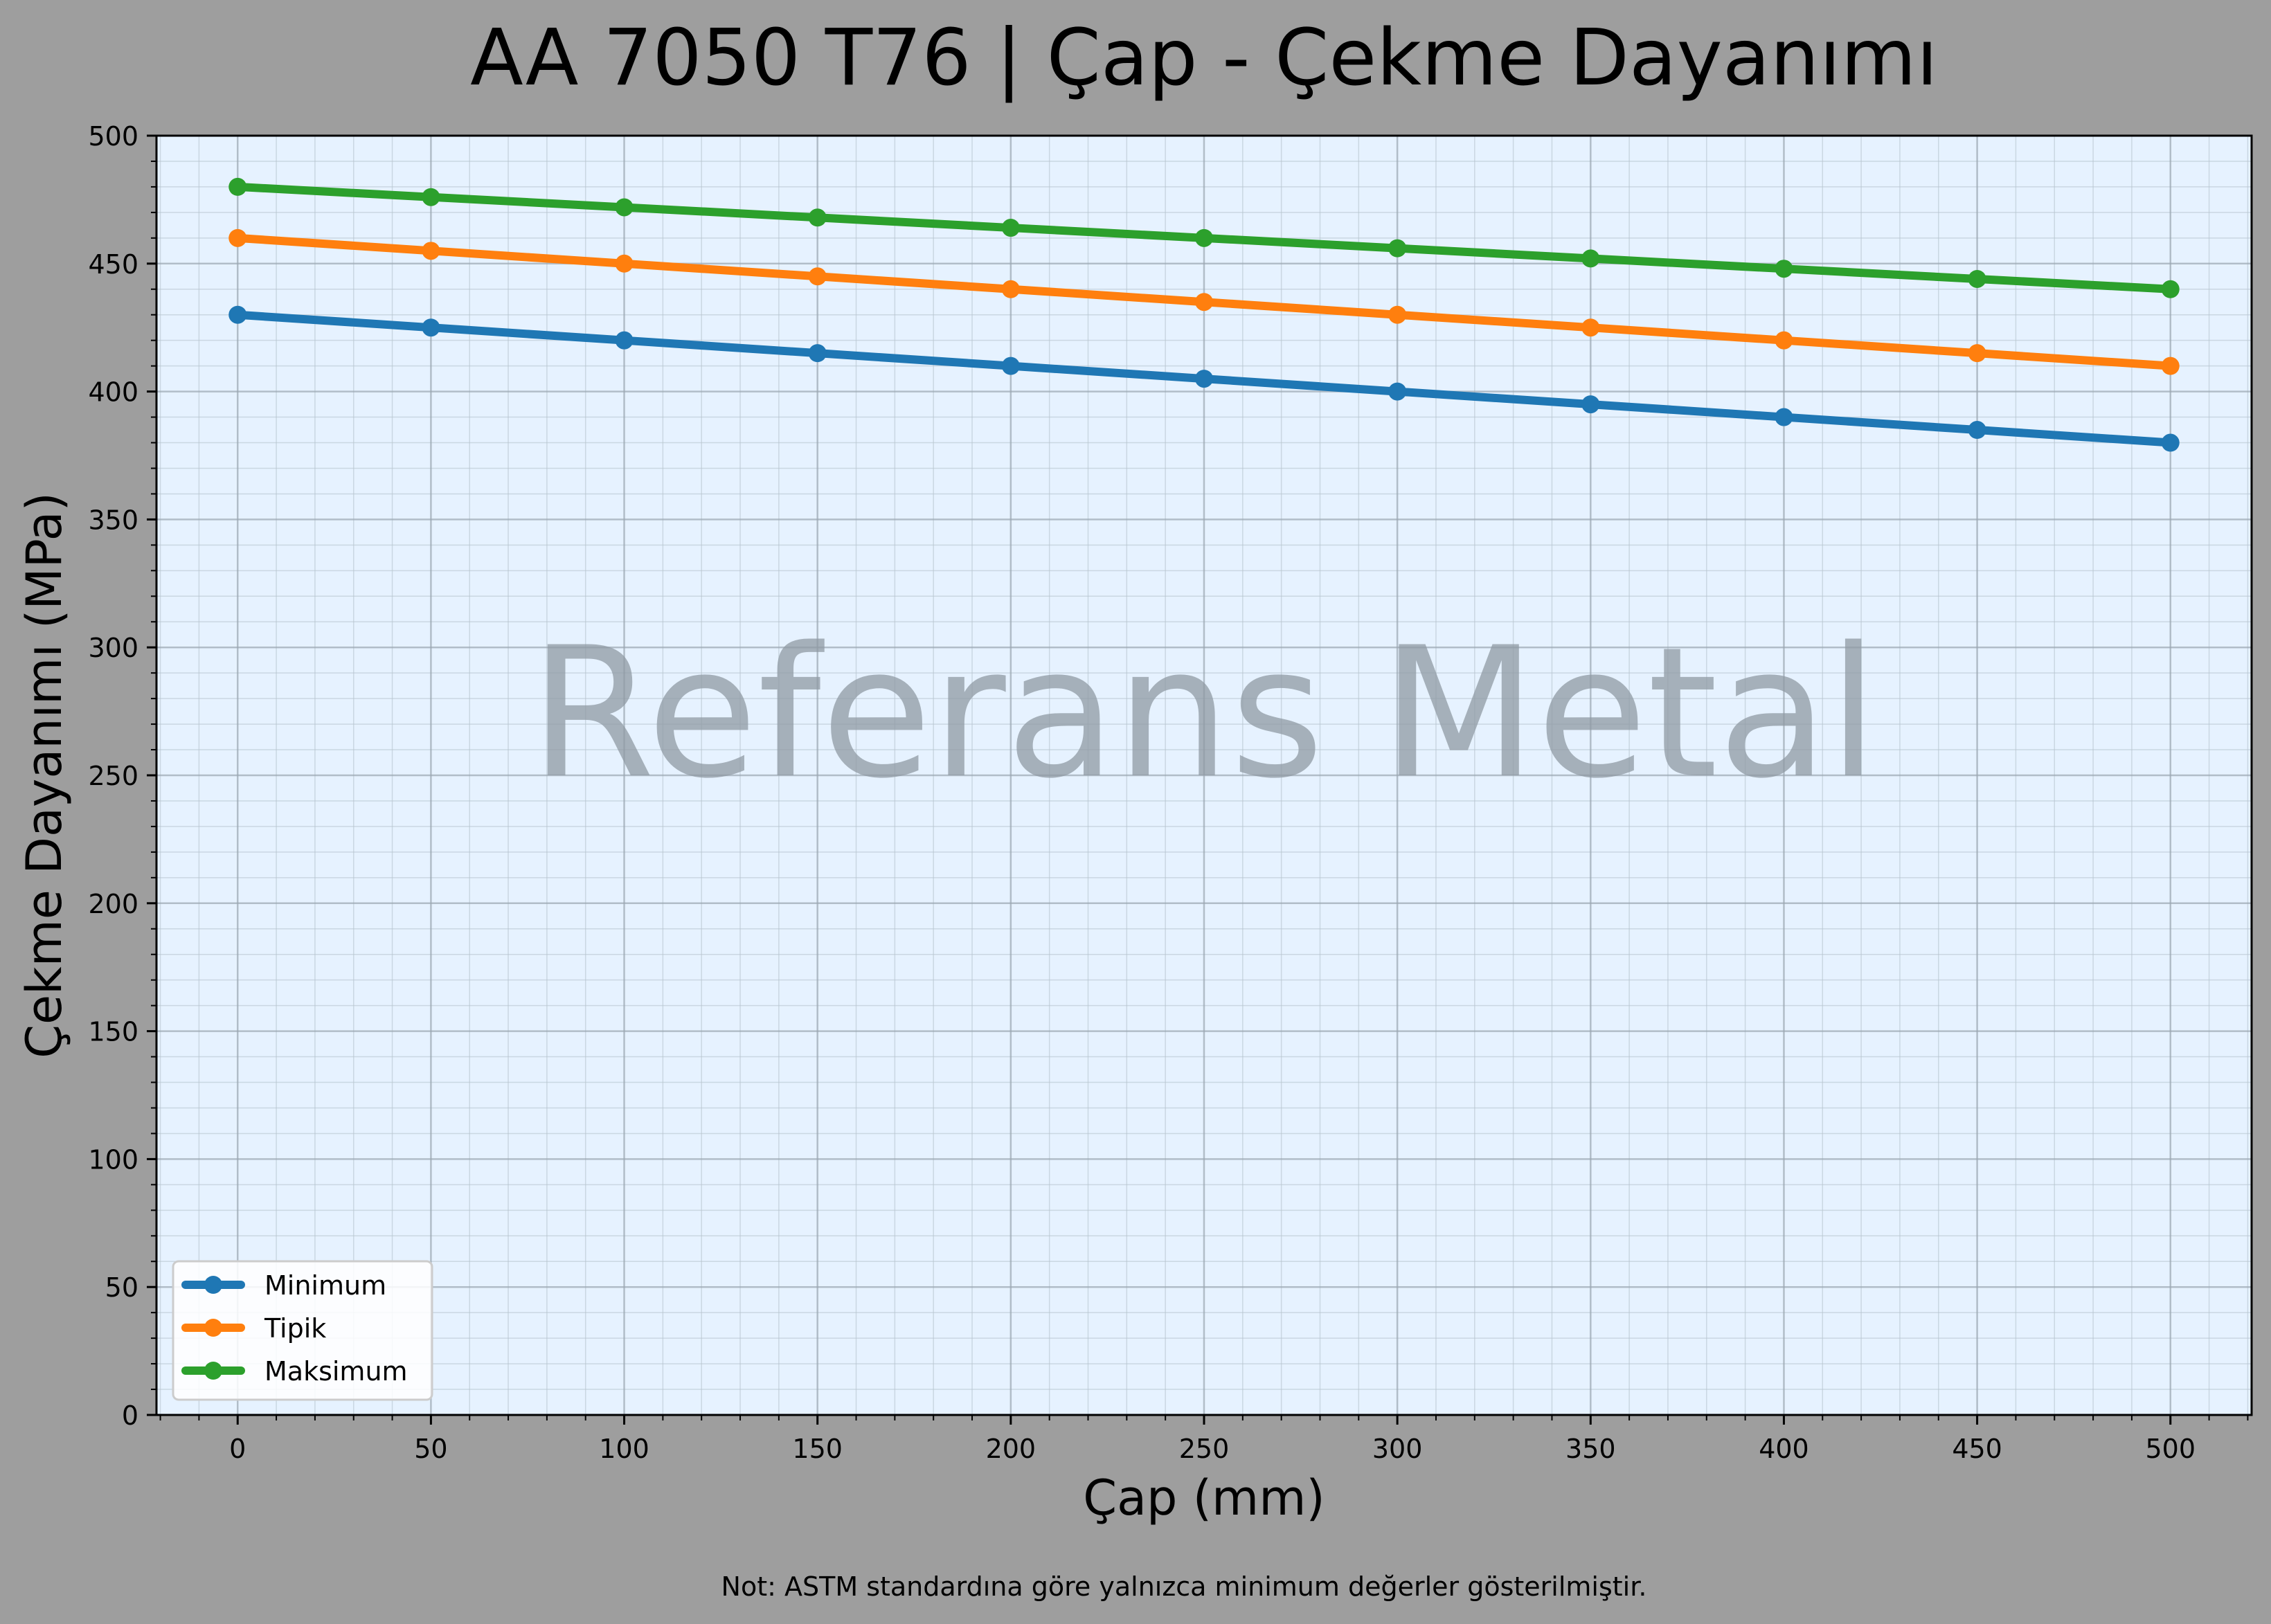 Image resolution: width=2271 pixels, height=1624 pixels. What do you see at coordinates (1977, 1449) in the screenshot?
I see `x-tick-label: 450` at bounding box center [1977, 1449].